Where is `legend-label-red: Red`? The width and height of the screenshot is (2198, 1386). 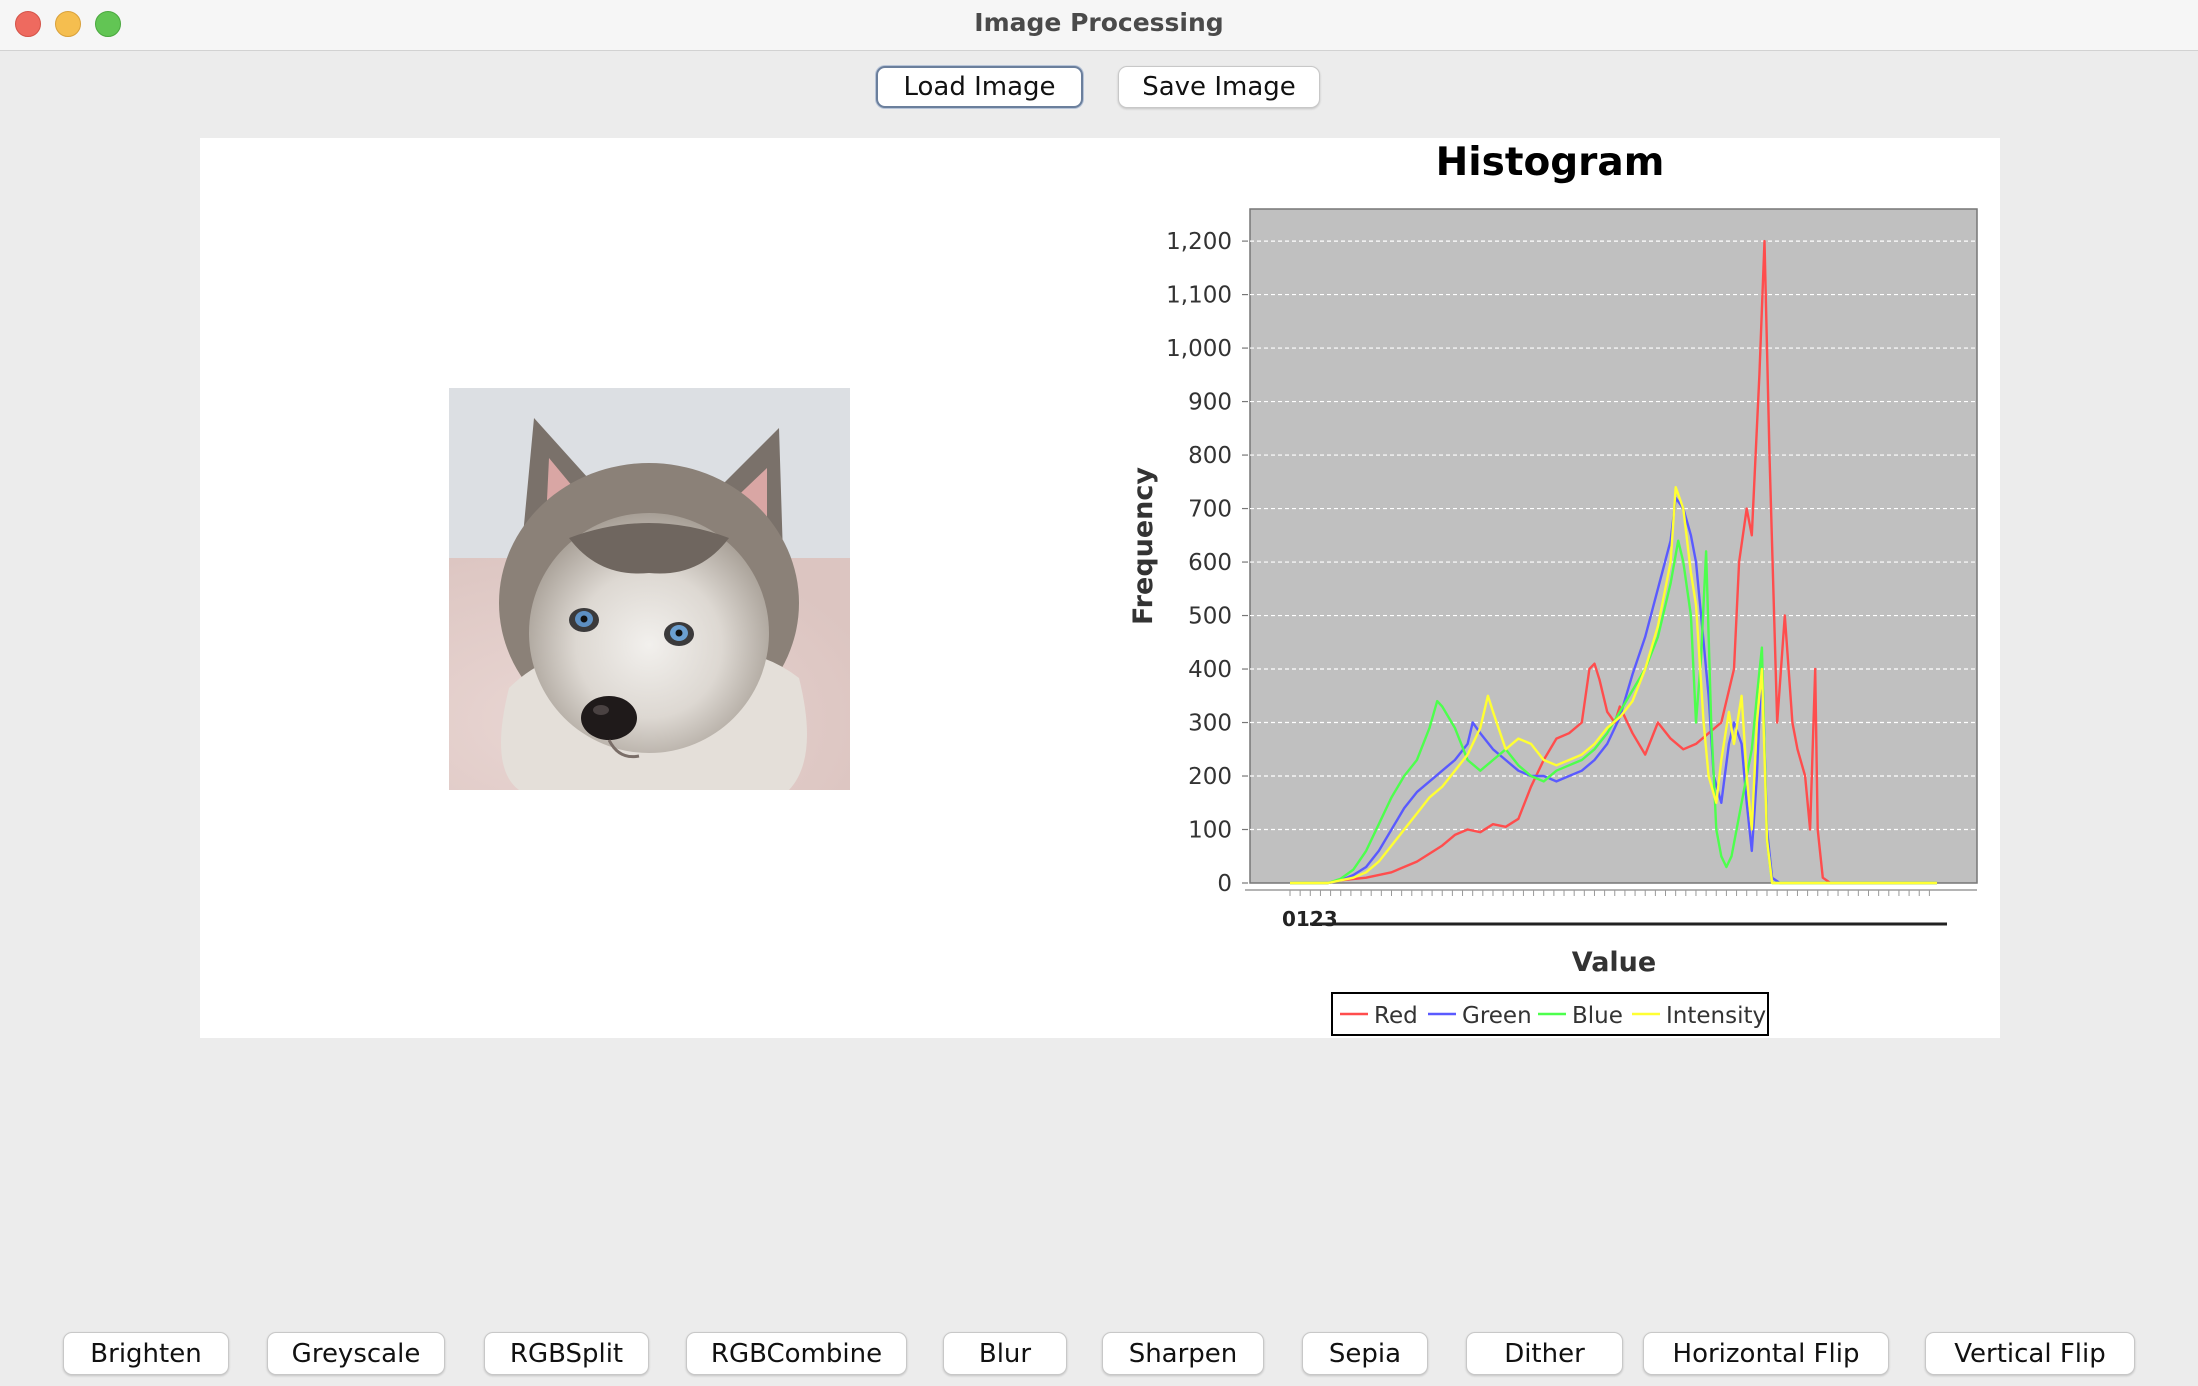
legend-label-red: Red is located at coordinates (1396, 1016).